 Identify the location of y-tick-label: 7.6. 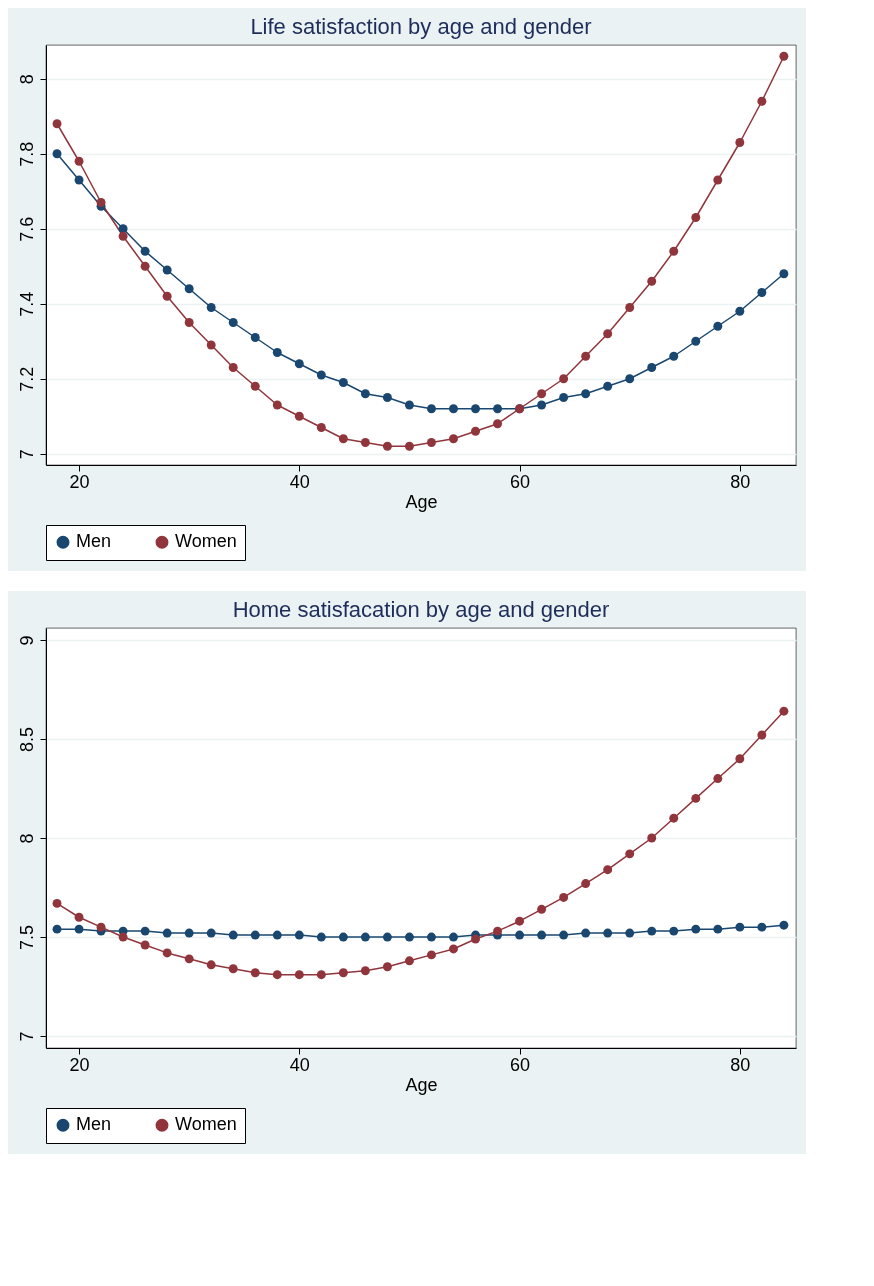
(26, 229).